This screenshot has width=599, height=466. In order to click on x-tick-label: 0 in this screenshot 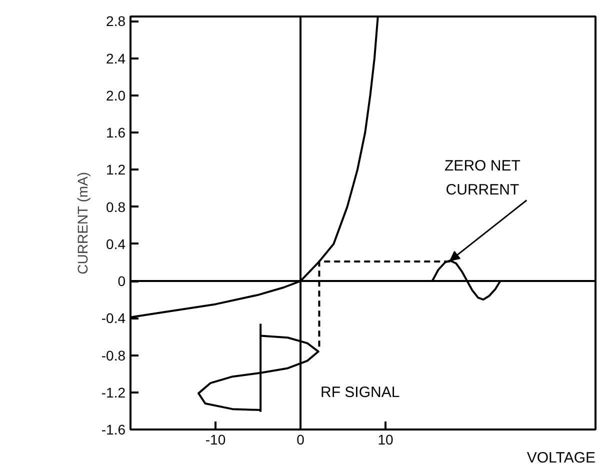, I will do `click(300, 440)`.